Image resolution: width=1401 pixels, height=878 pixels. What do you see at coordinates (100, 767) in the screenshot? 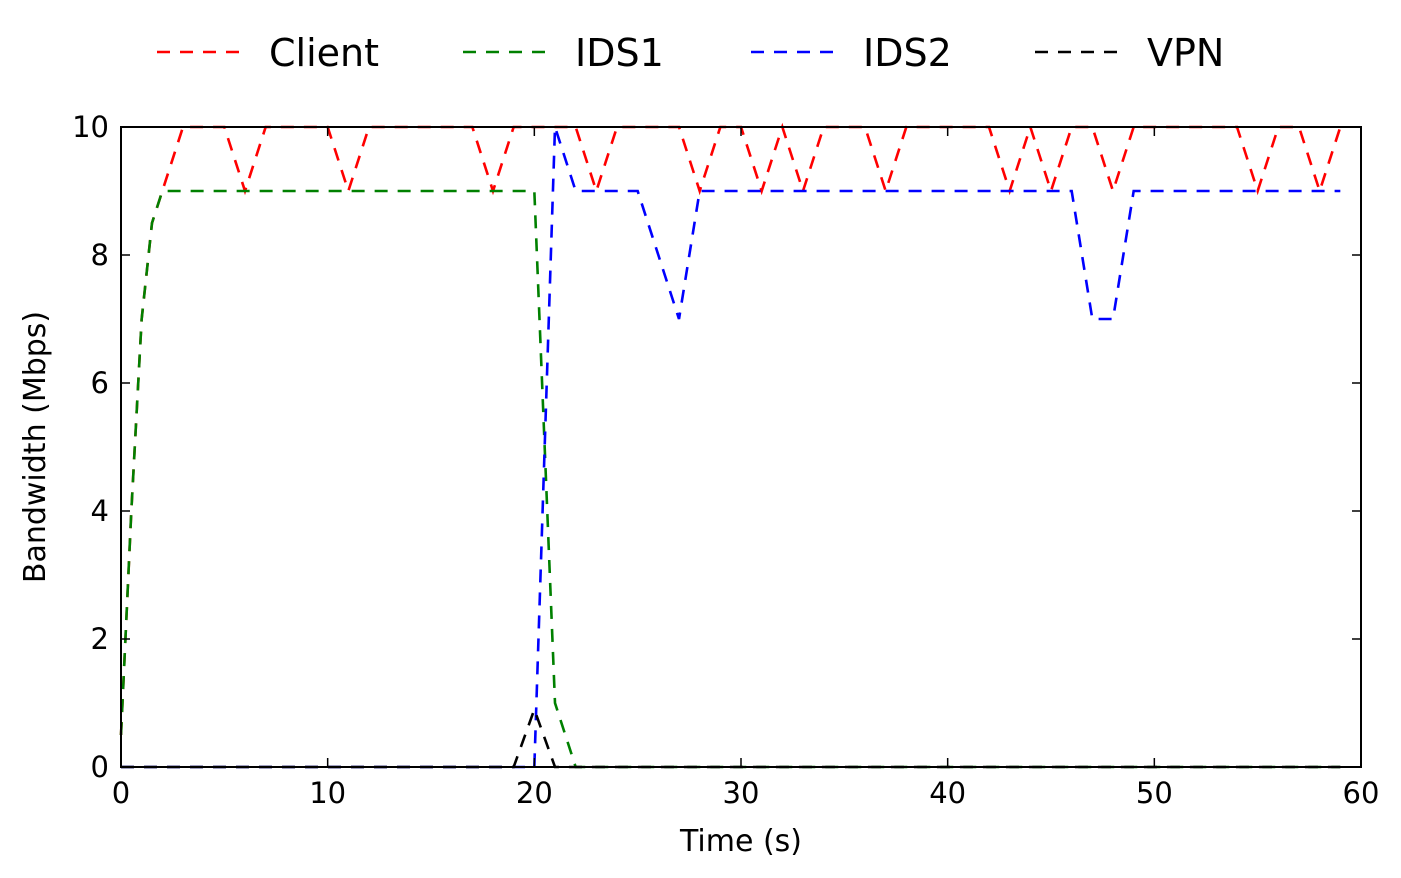
I see `y-tick-label-0: 0` at bounding box center [100, 767].